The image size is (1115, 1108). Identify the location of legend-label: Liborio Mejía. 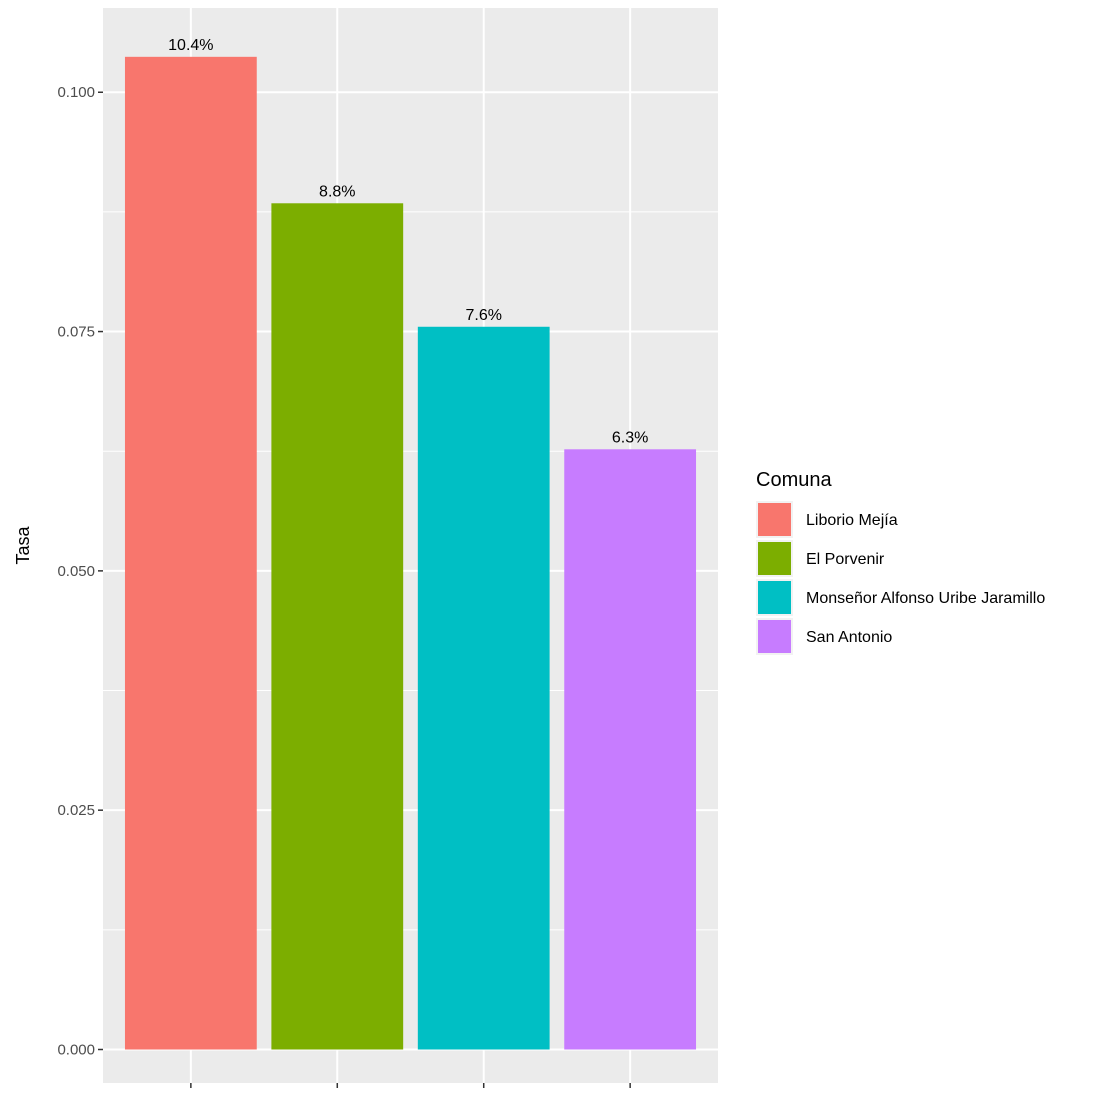
(852, 520).